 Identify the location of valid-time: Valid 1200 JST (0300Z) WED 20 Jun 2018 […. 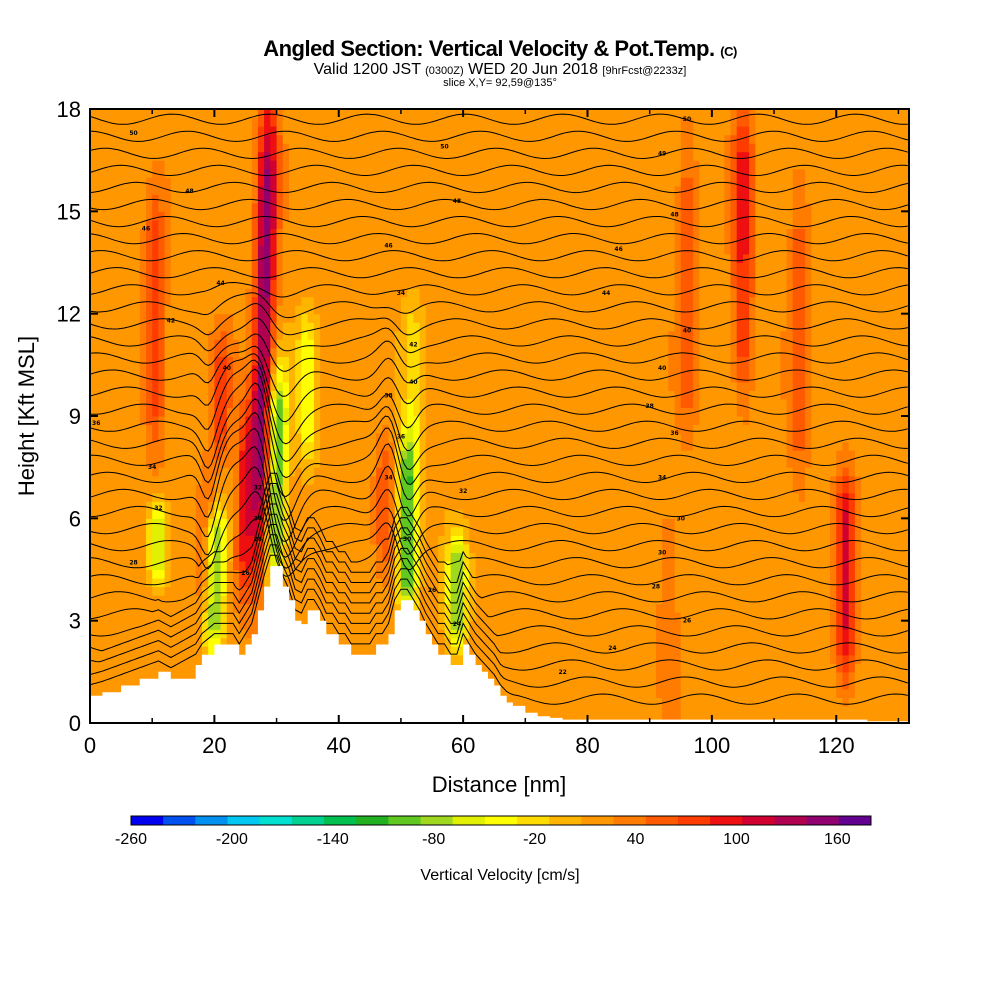
(500, 70).